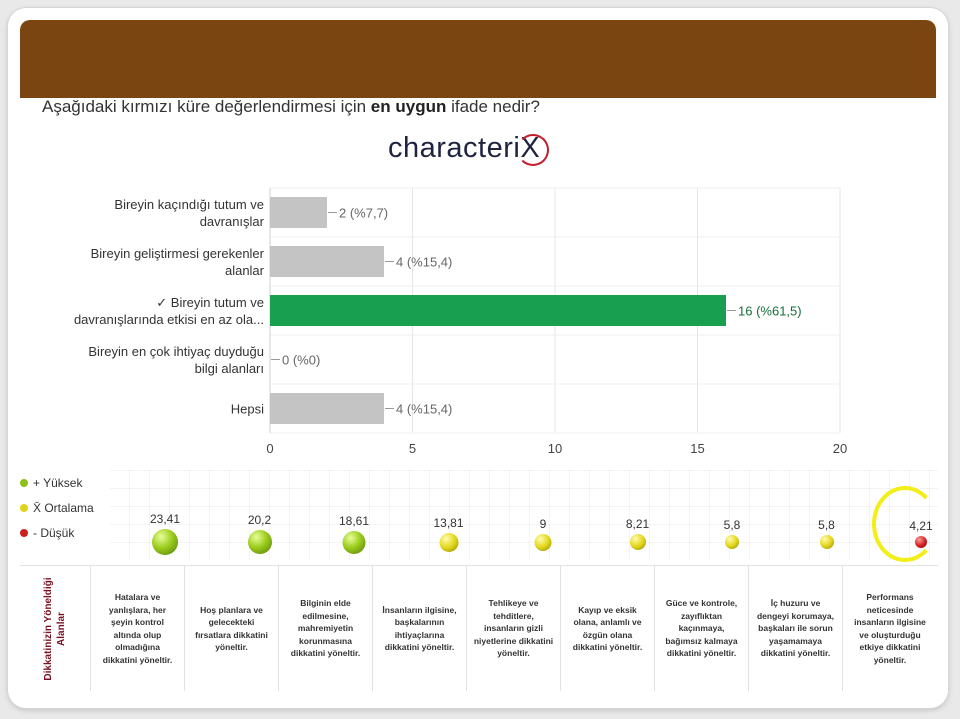  I want to click on bubble-value: 18,61, so click(354, 520).